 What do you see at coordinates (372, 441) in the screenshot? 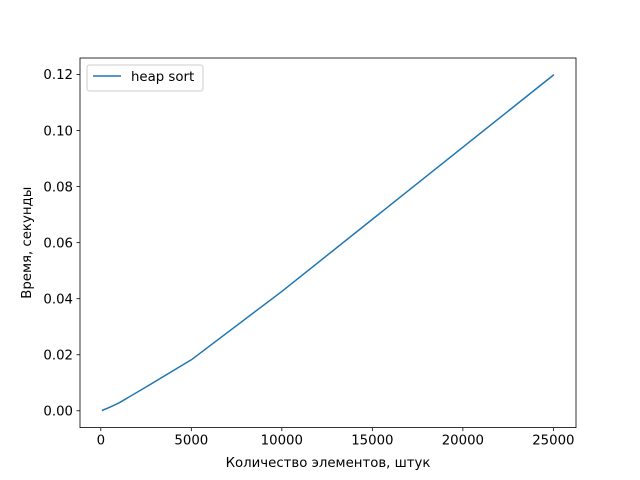
I see `x-tick-label: 15000` at bounding box center [372, 441].